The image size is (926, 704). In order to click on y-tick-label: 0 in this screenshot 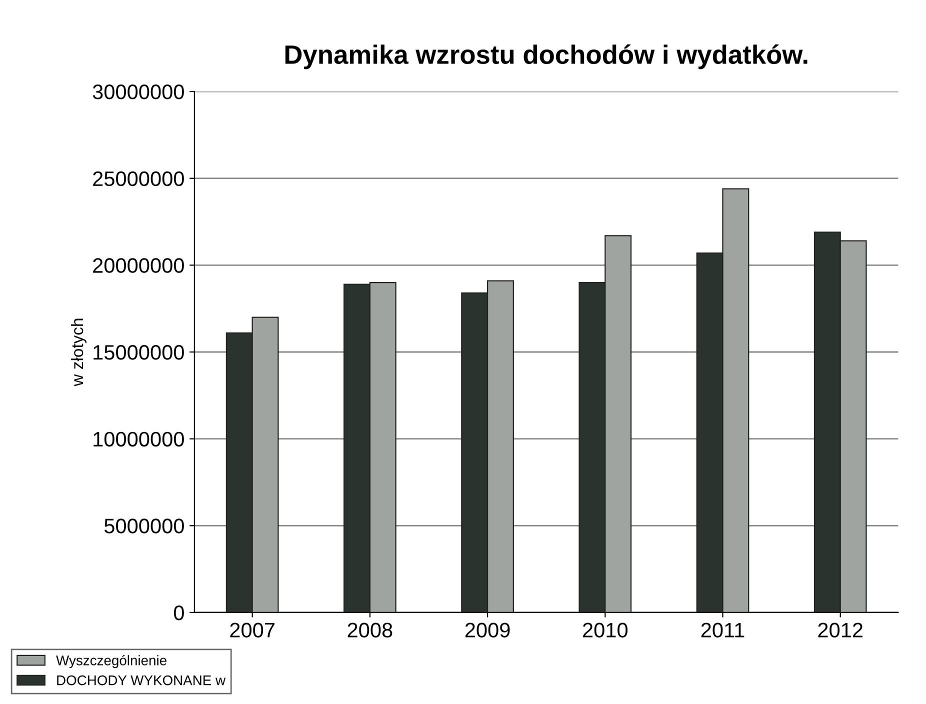, I will do `click(179, 612)`.